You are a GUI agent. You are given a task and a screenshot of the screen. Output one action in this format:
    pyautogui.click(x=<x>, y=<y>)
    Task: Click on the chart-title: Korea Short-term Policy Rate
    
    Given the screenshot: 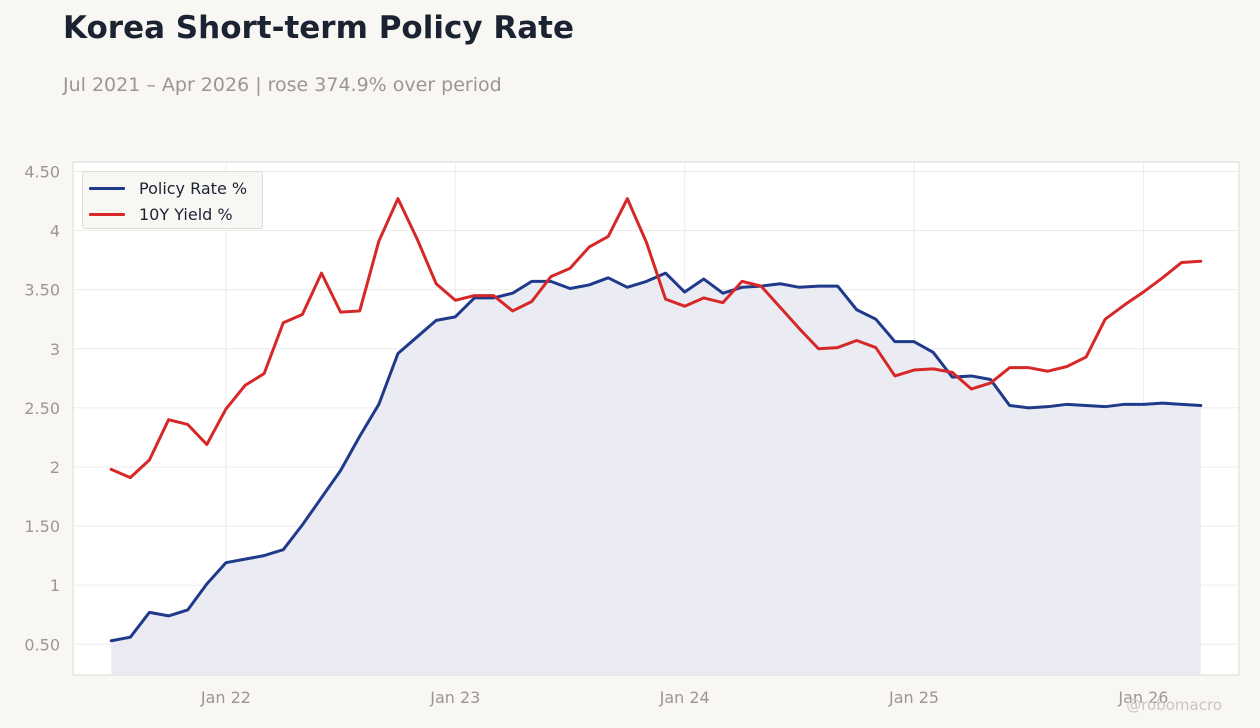 What is the action you would take?
    pyautogui.click(x=318, y=28)
    